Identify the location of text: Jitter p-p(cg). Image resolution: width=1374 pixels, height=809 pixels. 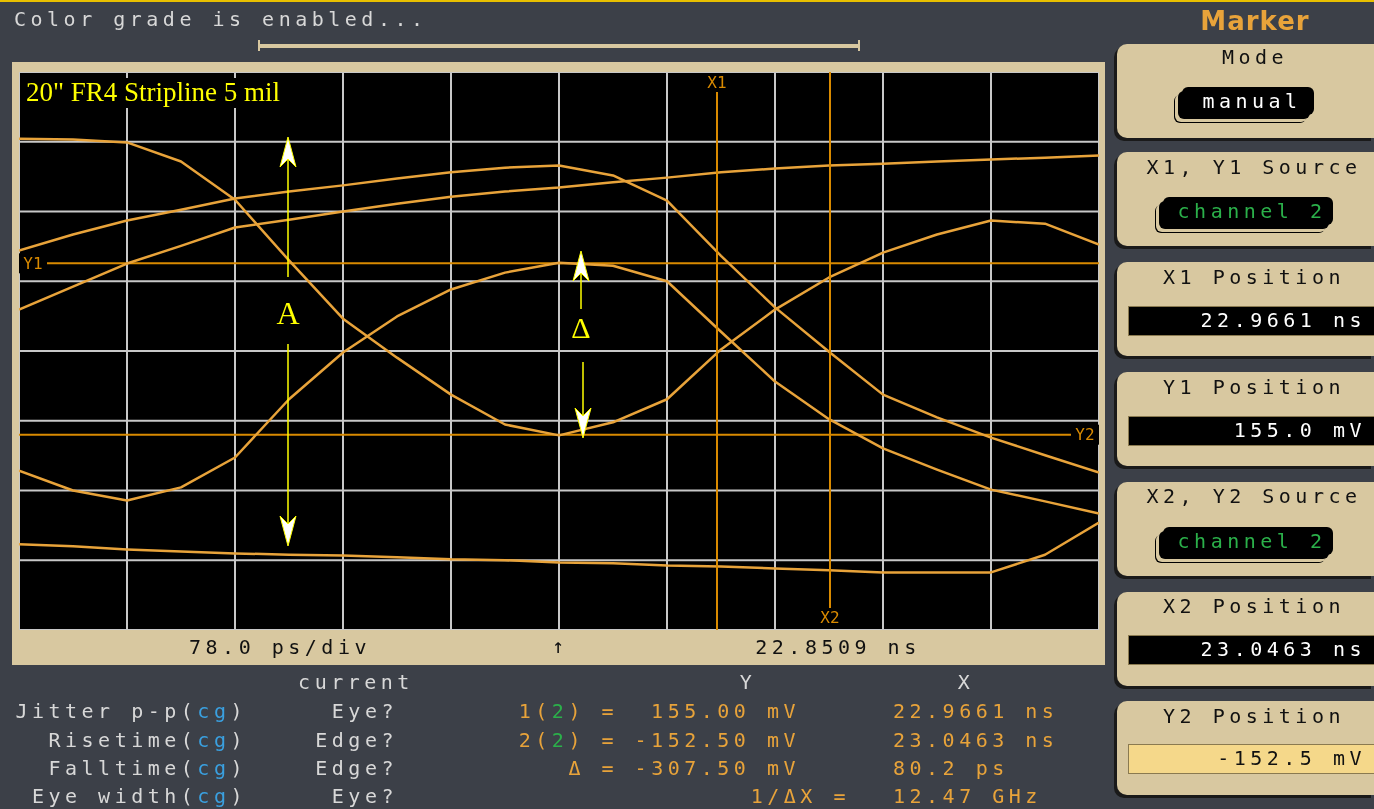
(131, 711).